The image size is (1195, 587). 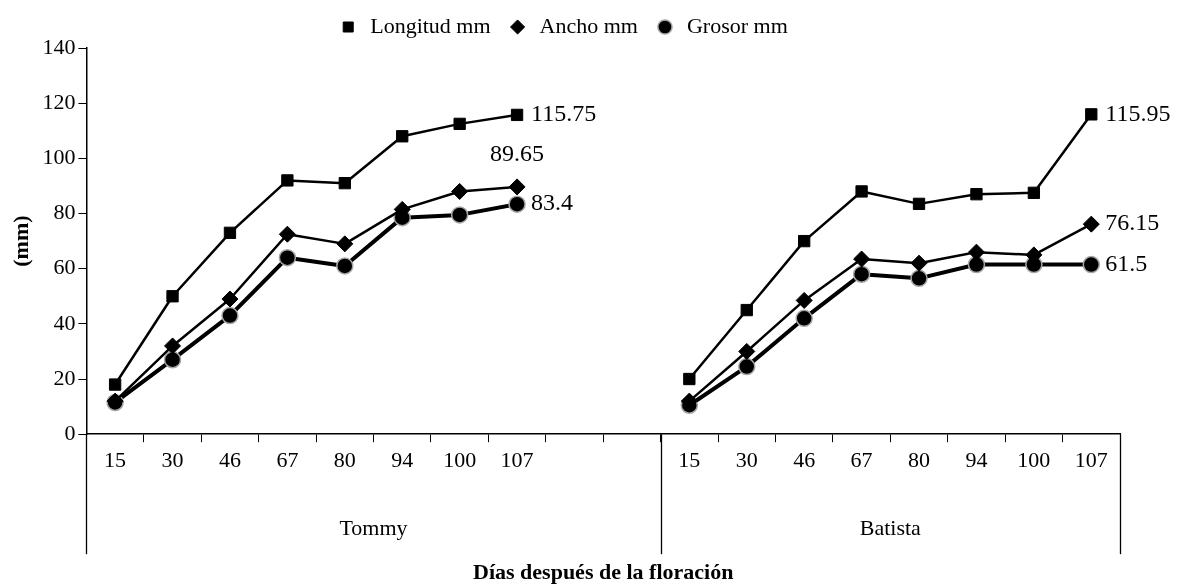 I want to click on data-label: 89.65, so click(x=517, y=153).